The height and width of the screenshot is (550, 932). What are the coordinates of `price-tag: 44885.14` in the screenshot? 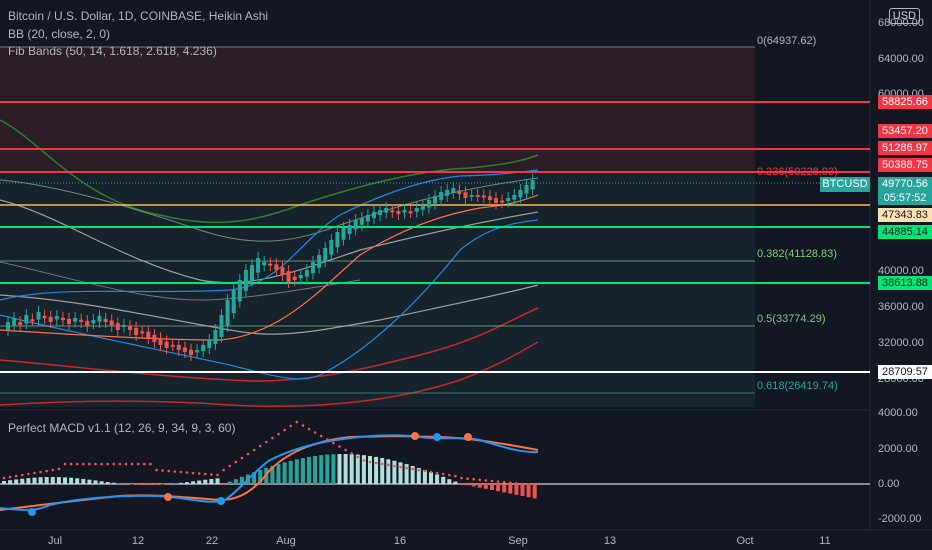 It's located at (905, 232).